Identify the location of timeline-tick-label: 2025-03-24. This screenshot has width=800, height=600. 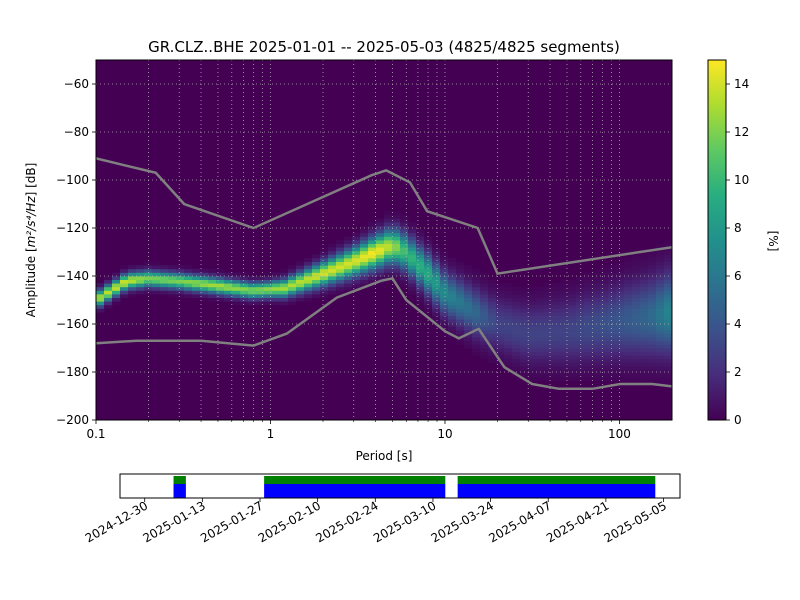
(462, 521).